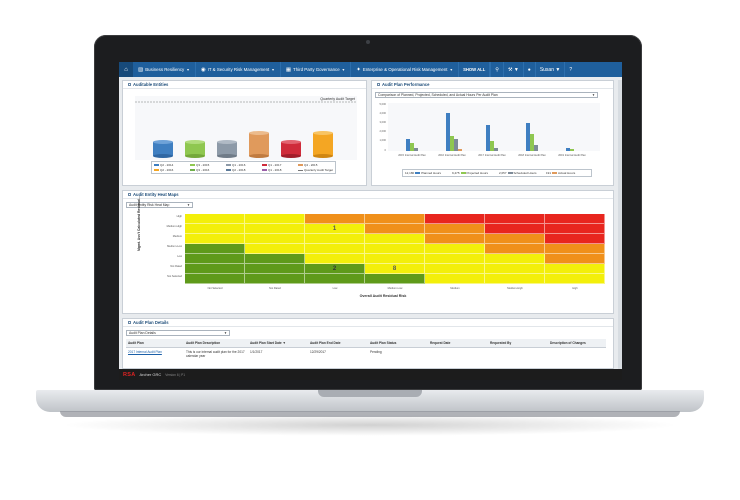  What do you see at coordinates (475, 69) in the screenshot?
I see `show-all-button: SHOW ALL` at bounding box center [475, 69].